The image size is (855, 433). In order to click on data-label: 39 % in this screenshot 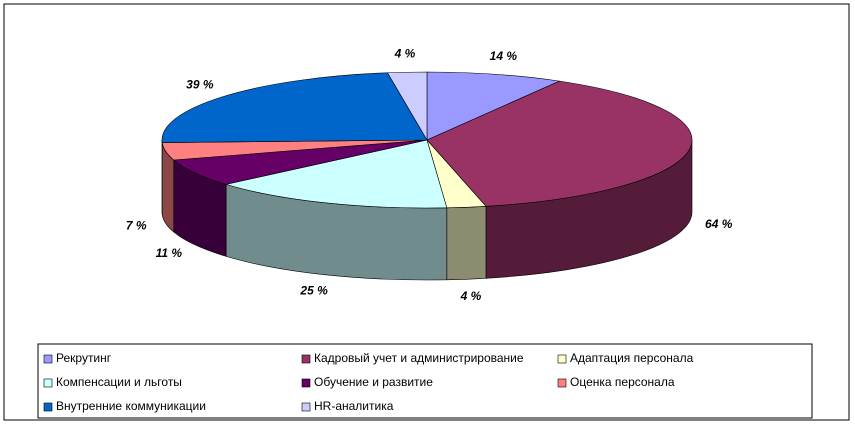, I will do `click(200, 84)`.